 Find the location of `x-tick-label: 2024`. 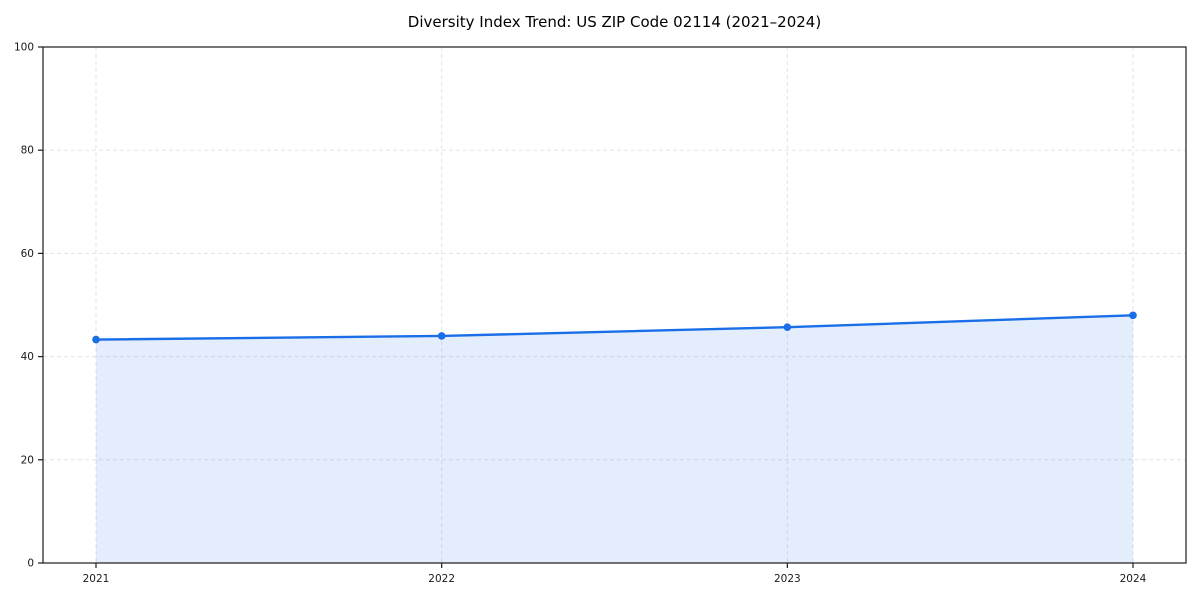

x-tick-label: 2024 is located at coordinates (1133, 579).